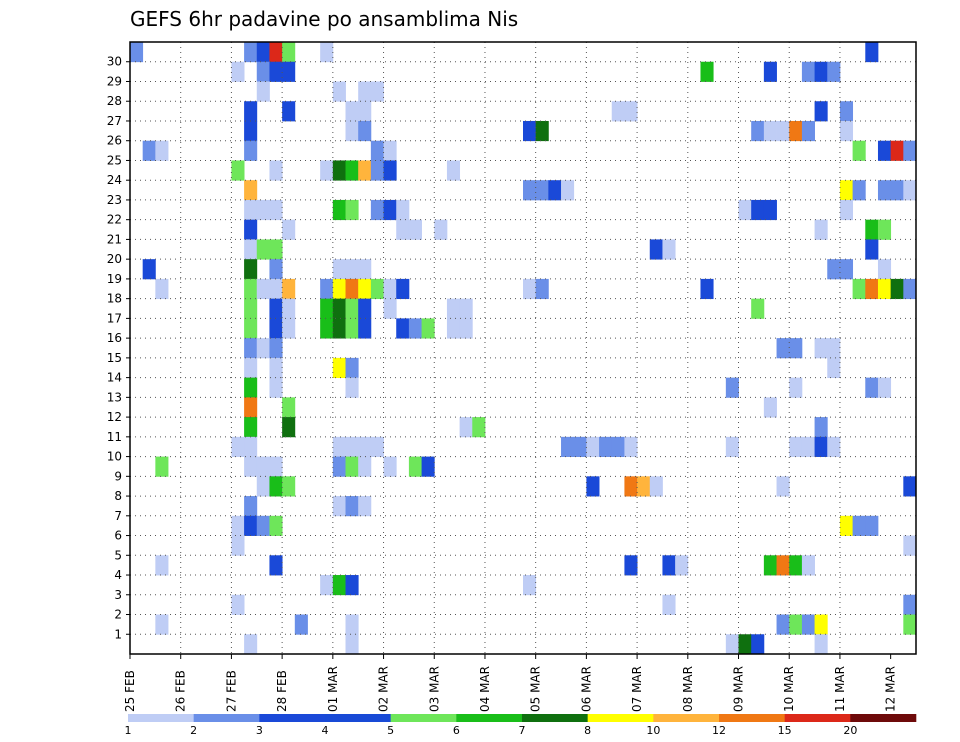  Describe the element at coordinates (114, 358) in the screenshot. I see `y-tick-label: 15` at that location.